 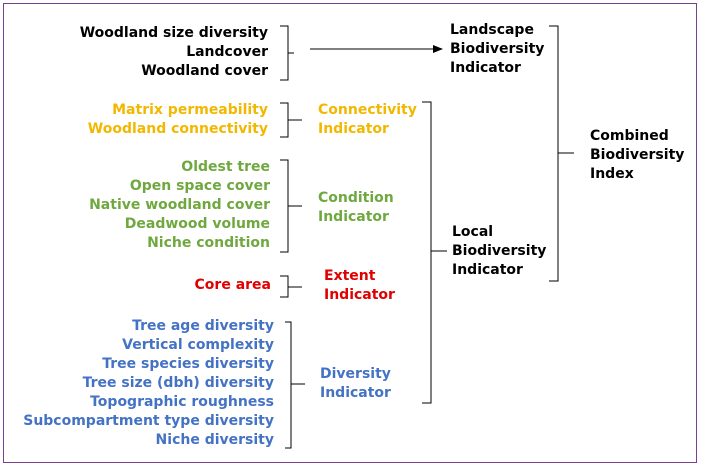 I want to click on item-tree-age-diversity: Tree age diversity, so click(x=203, y=326).